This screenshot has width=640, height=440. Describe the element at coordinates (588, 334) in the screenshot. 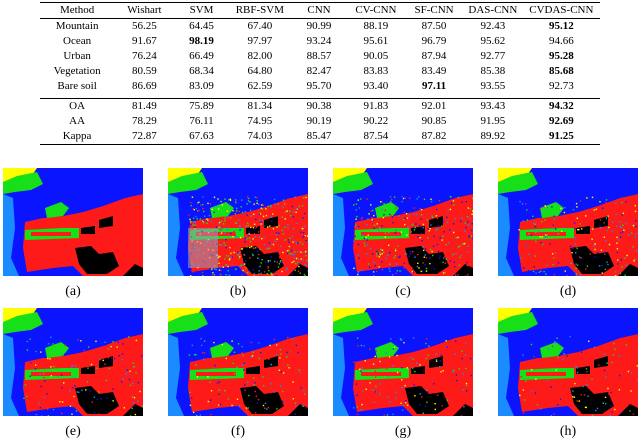

I see `bay-region` at that location.